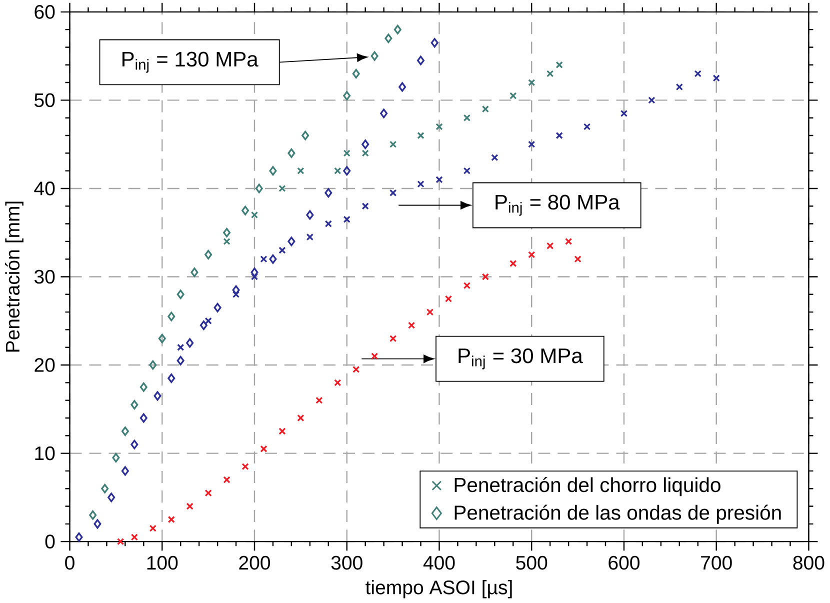 Image resolution: width=830 pixels, height=603 pixels. I want to click on y-tick-label: 40, so click(44, 188).